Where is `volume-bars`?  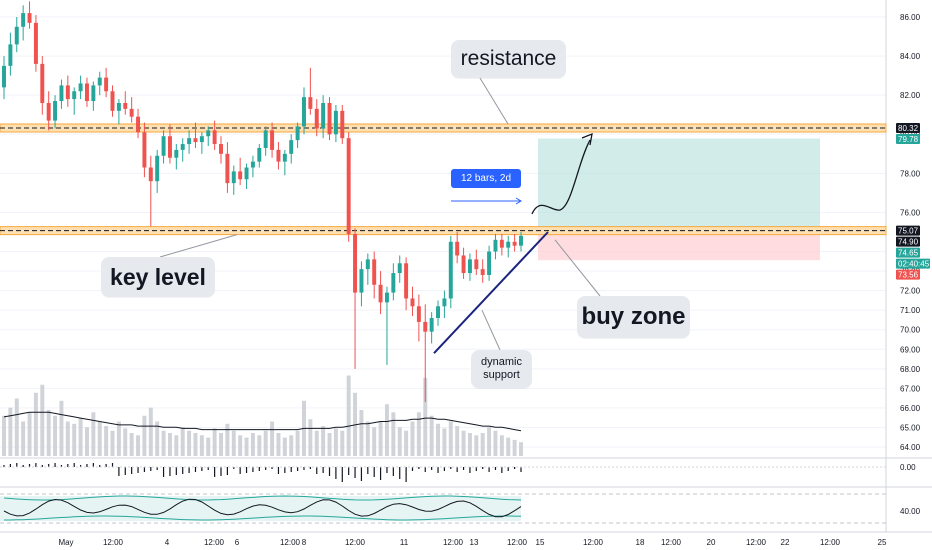
volume-bars is located at coordinates (262, 415).